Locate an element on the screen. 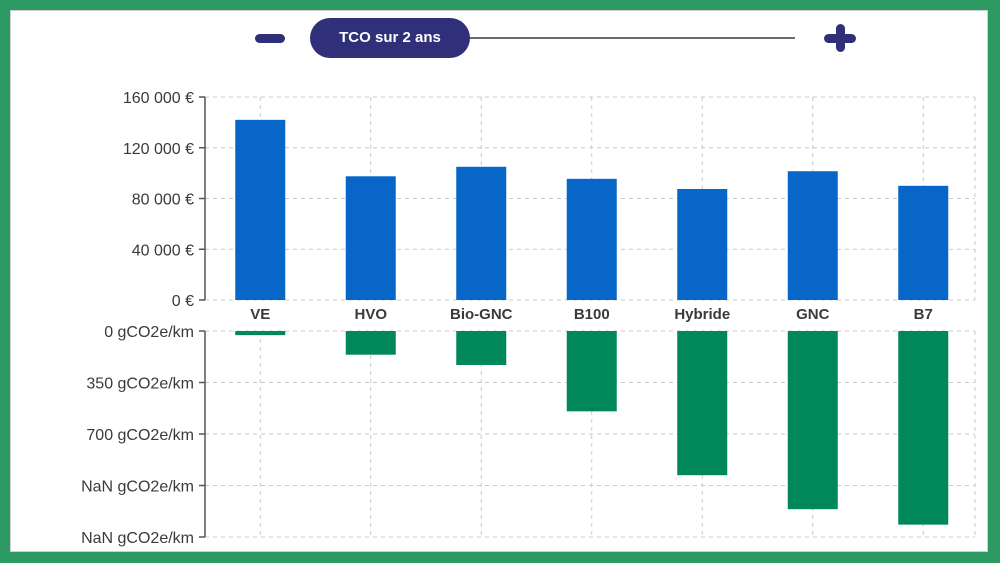 The image size is (1000, 563). y-tick-label: 0 gCO2e/km is located at coordinates (149, 332).